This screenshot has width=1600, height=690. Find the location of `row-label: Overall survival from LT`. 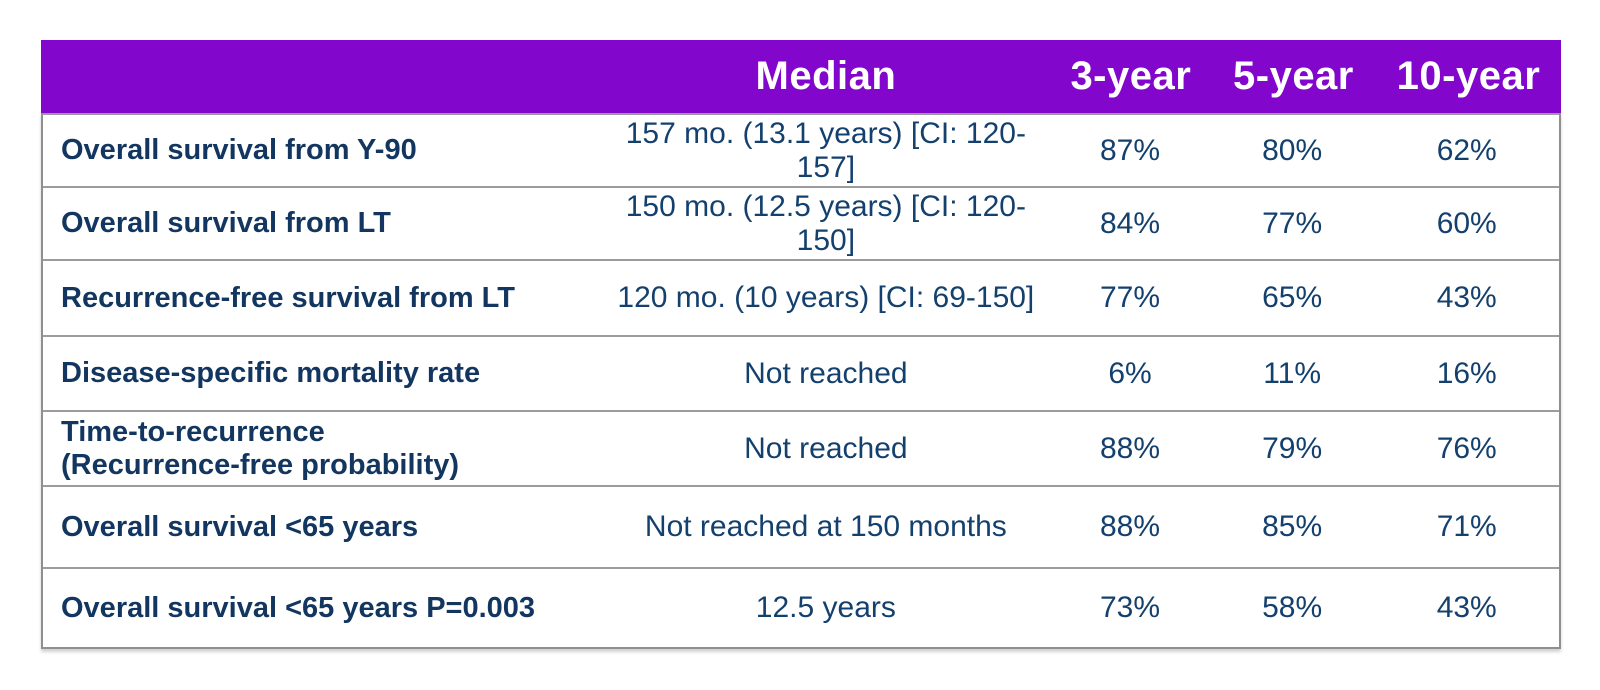

row-label: Overall survival from LT is located at coordinates (226, 223).